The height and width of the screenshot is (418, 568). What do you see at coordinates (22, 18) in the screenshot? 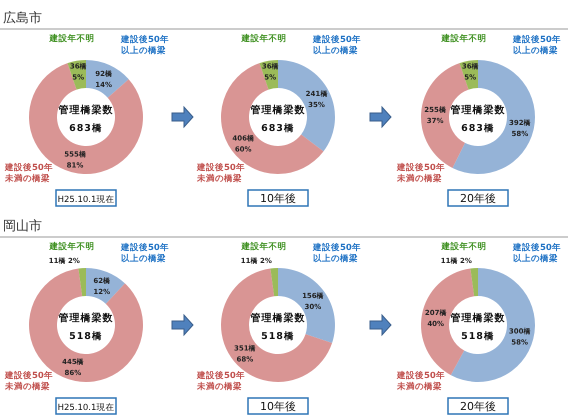
I see `chart-title: 広島市` at bounding box center [22, 18].